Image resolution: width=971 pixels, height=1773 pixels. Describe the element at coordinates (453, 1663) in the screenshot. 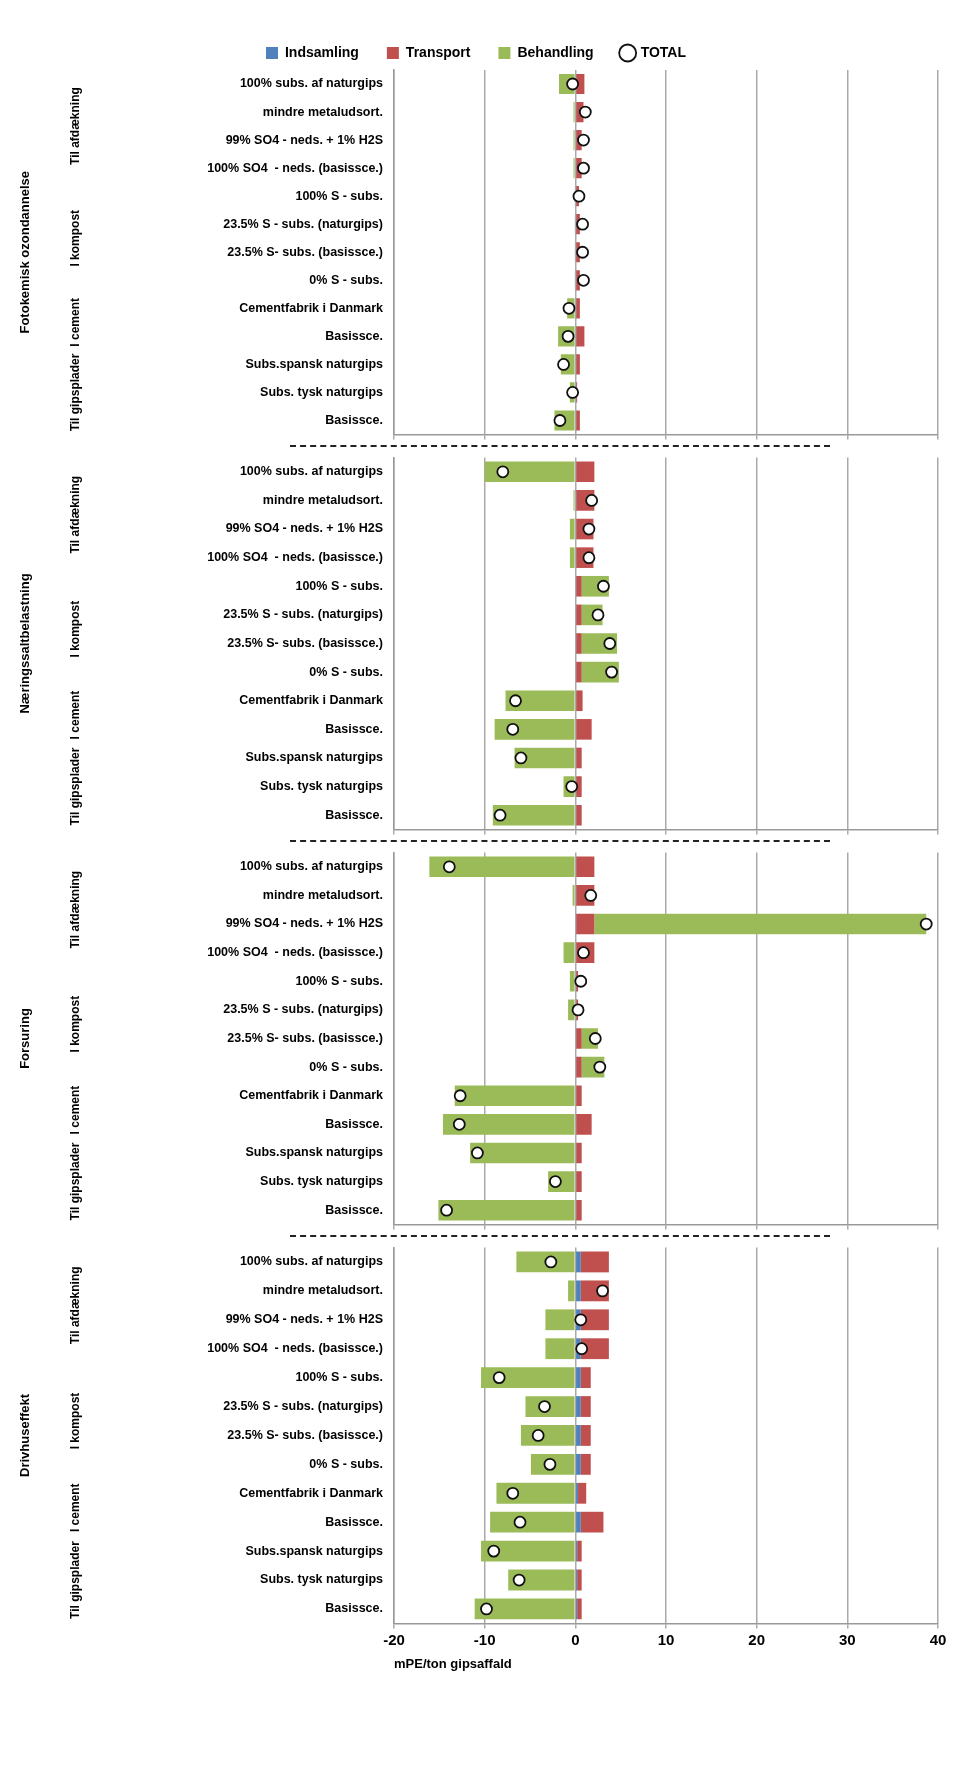

I see `x-axis-title: mPE/ton gipsaffald` at that location.